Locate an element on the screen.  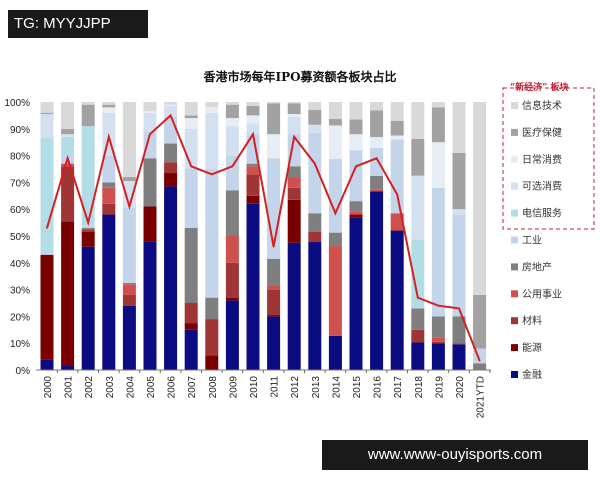
legend-label: 工业 is located at coordinates (532, 241).